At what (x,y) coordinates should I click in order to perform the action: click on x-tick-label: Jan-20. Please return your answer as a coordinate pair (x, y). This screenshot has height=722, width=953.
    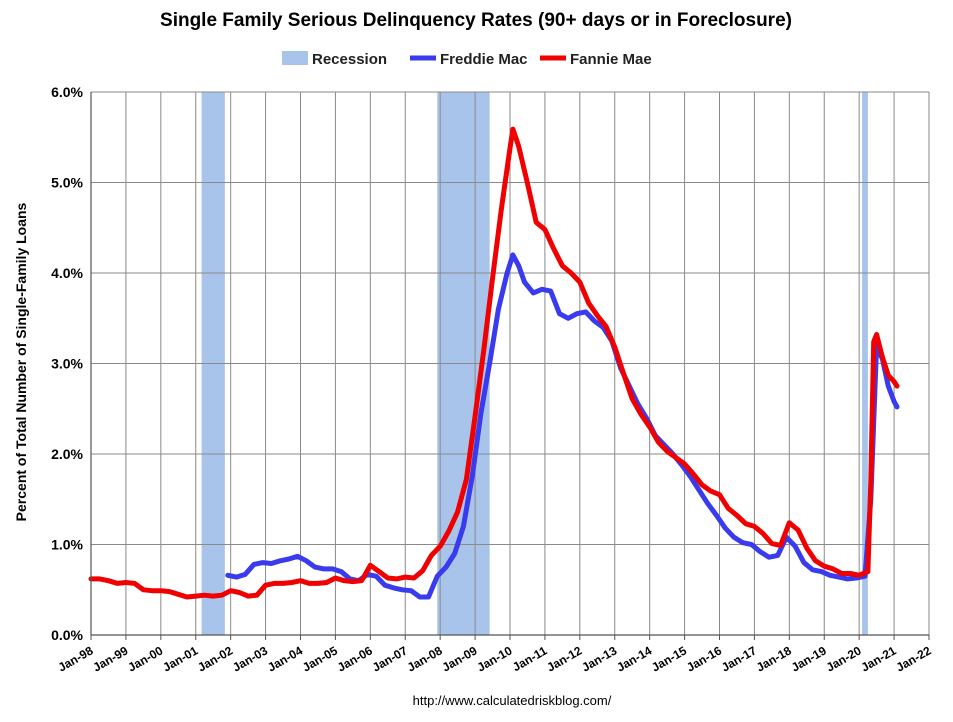
    Looking at the image, I should click on (844, 658).